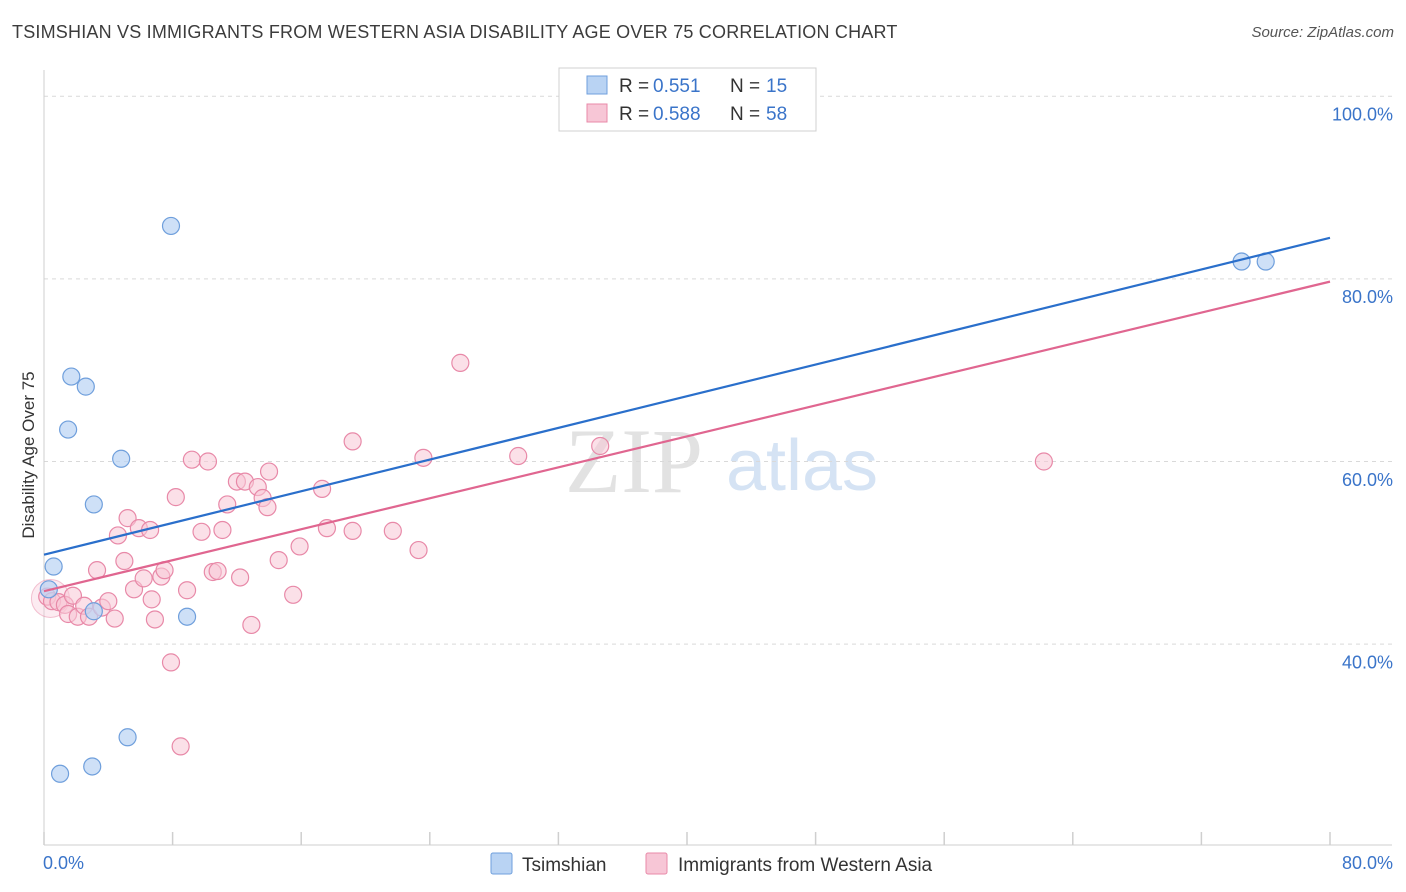 The image size is (1406, 892). I want to click on series-legend-swatch-western-asia, so click(656, 863).